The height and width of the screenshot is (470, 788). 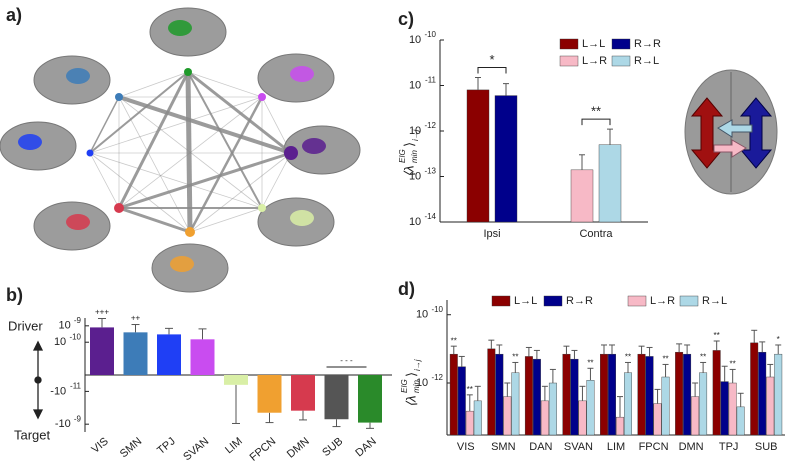 What do you see at coordinates (578, 447) in the screenshot?
I see `x-tick-label: SVAN` at bounding box center [578, 447].